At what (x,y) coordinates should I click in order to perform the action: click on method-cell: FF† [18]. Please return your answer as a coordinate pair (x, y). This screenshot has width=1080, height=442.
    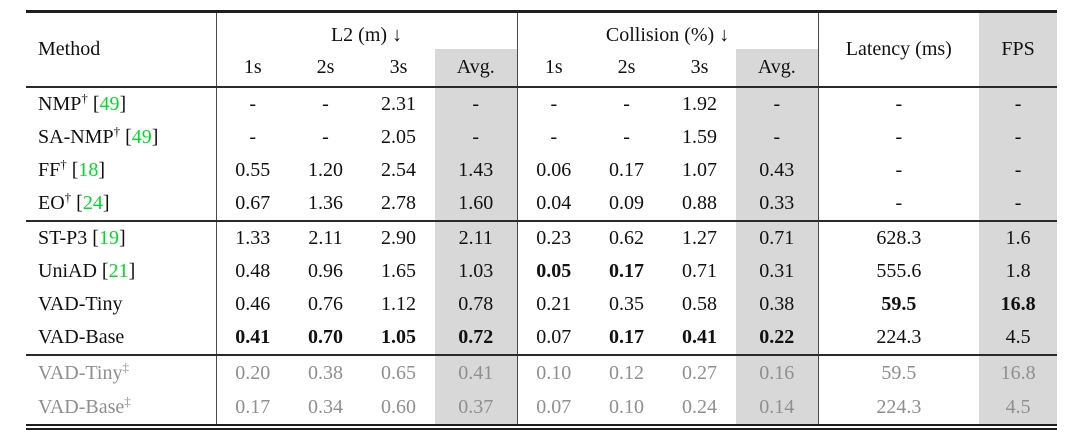
    Looking at the image, I should click on (72, 168).